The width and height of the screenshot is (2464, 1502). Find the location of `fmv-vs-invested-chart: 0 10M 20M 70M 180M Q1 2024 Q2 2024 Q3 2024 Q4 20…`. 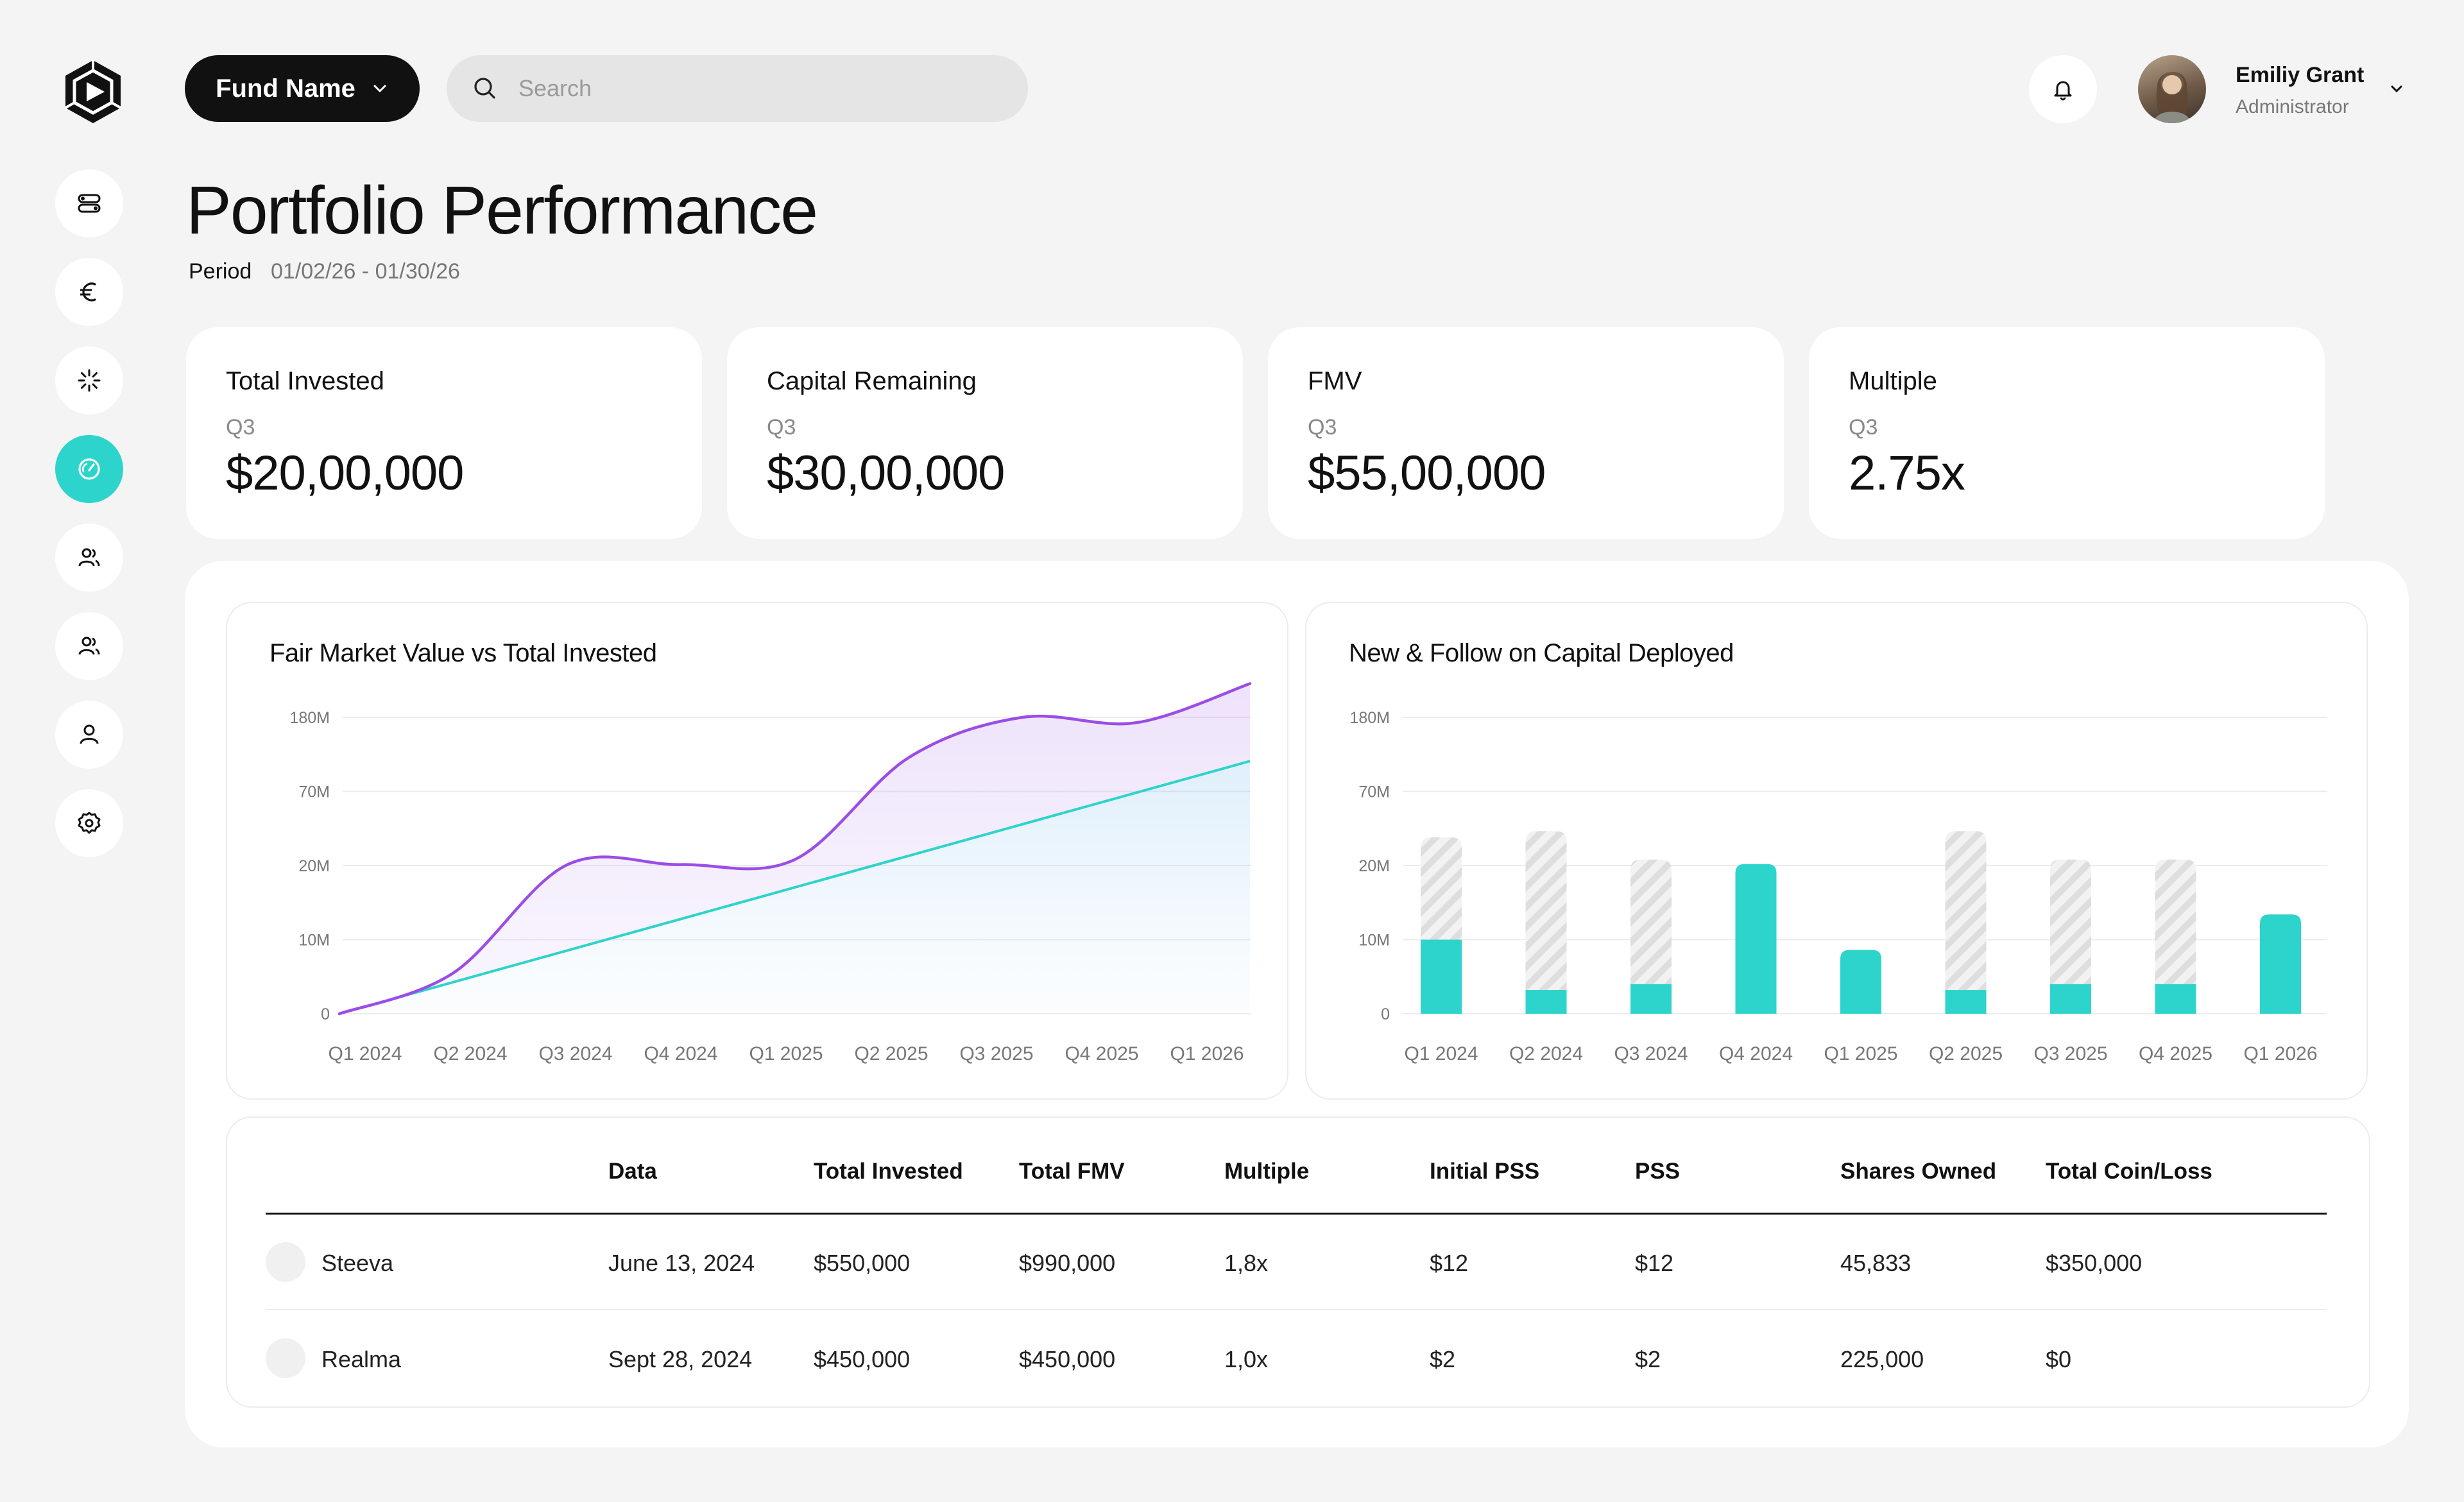

fmv-vs-invested-chart: 0 10M 20M 70M 180M Q1 2024 Q2 2024 Q3 2024 Q4 20… is located at coordinates (758, 852).